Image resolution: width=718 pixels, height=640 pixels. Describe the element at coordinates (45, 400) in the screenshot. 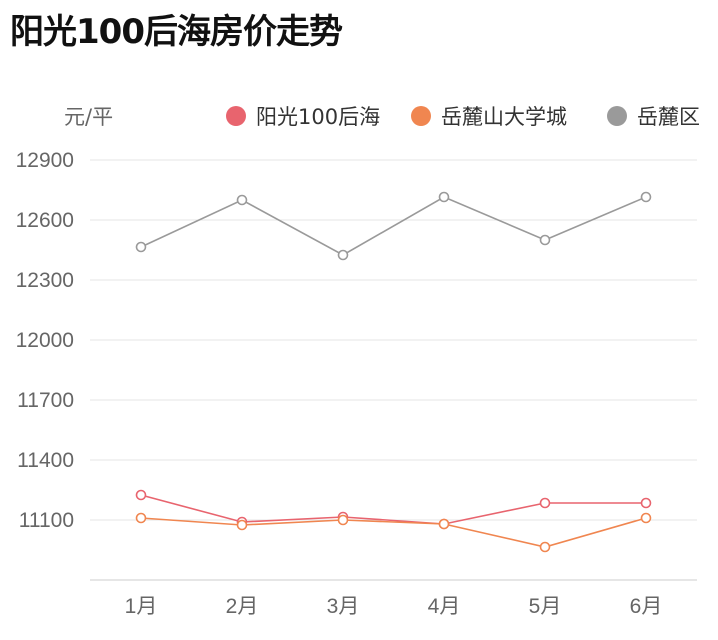

I see `y-tick-label: 11700` at that location.